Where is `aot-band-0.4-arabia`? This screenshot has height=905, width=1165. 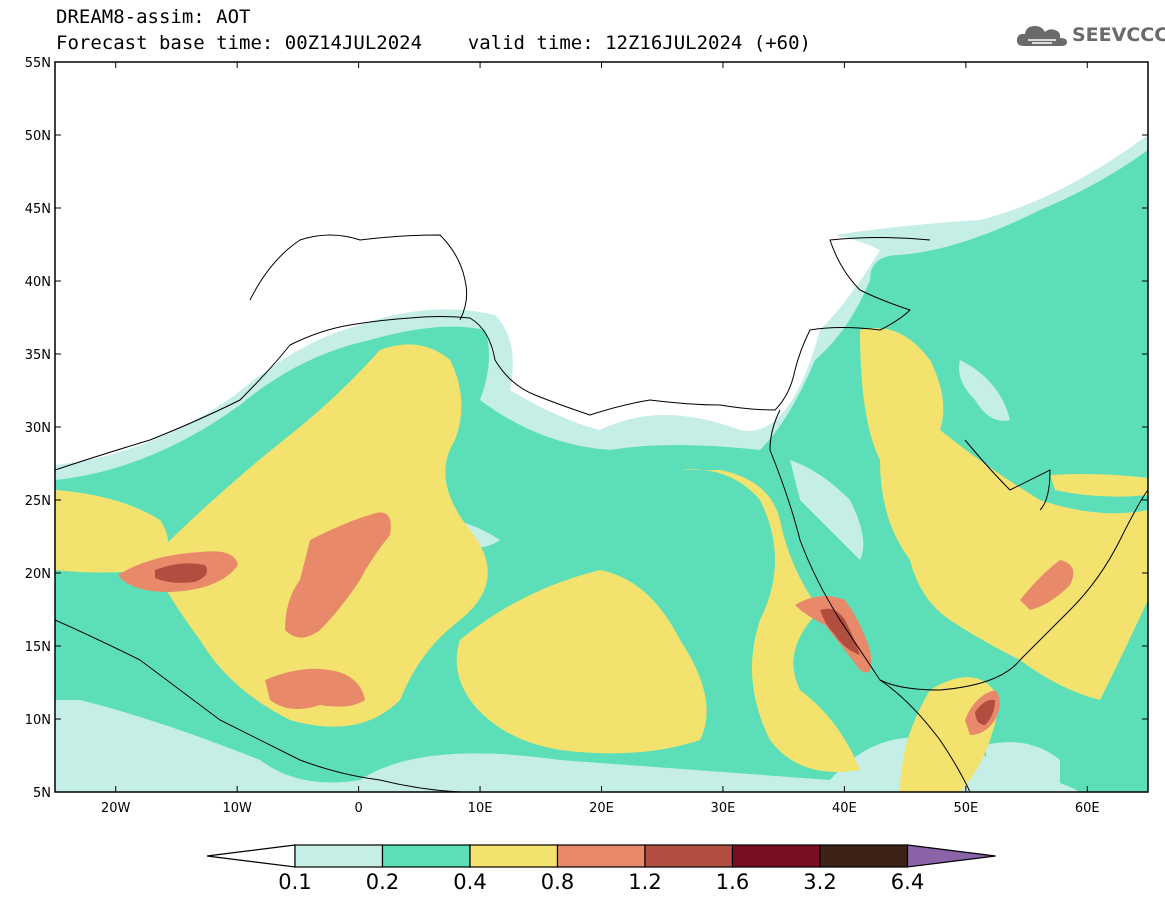 aot-band-0.4-arabia is located at coordinates (1004, 514).